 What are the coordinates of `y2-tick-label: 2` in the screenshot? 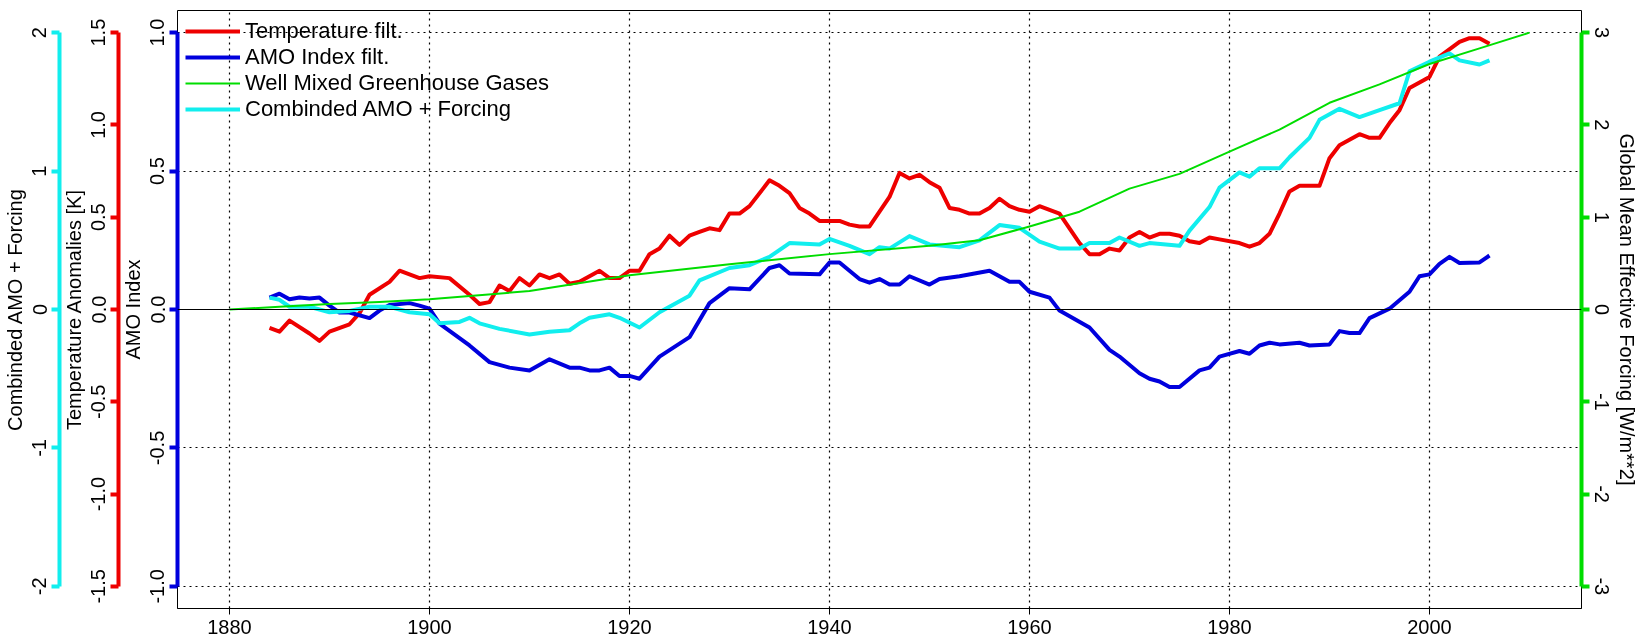 It's located at (1601, 125).